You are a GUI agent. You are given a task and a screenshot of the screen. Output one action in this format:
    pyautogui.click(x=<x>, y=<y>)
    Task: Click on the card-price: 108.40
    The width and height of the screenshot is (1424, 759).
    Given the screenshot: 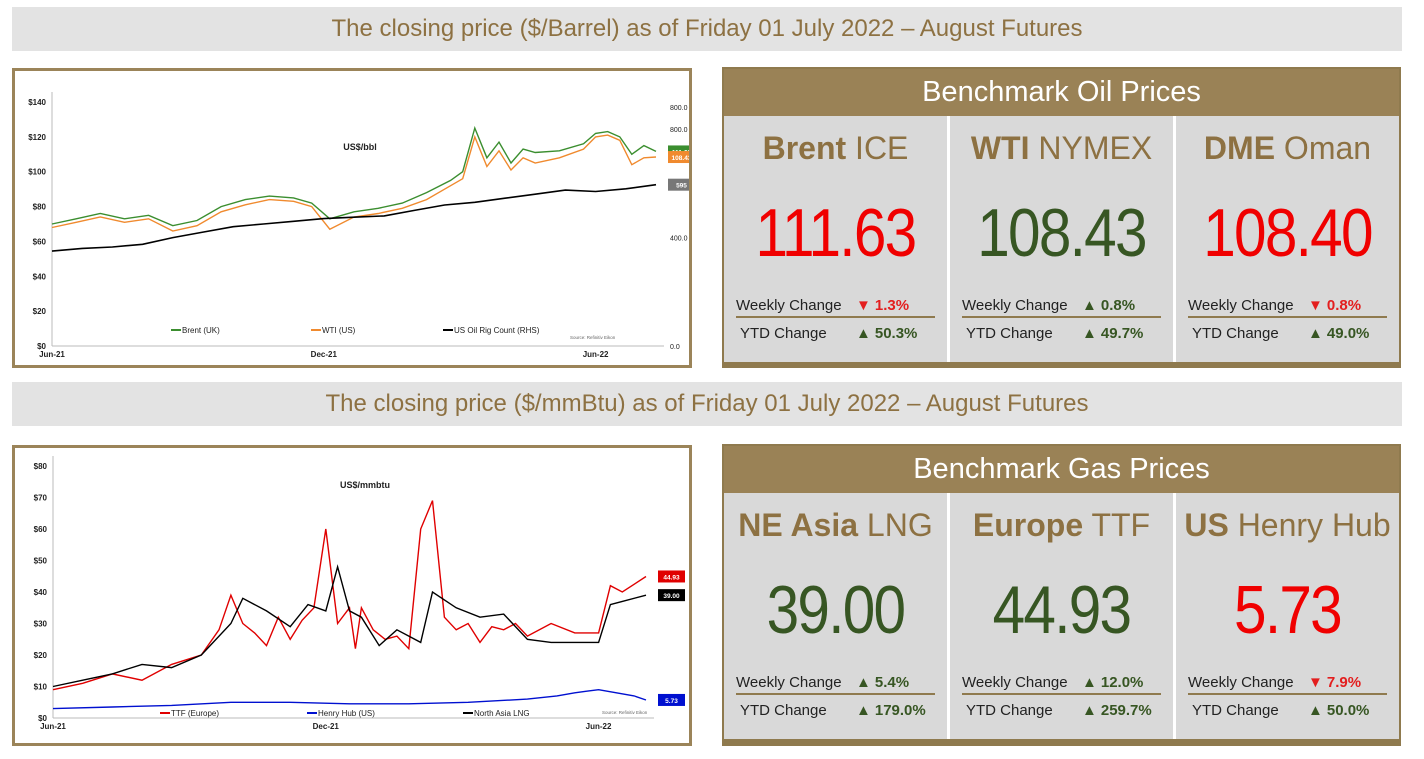 What is the action you would take?
    pyautogui.click(x=1288, y=233)
    